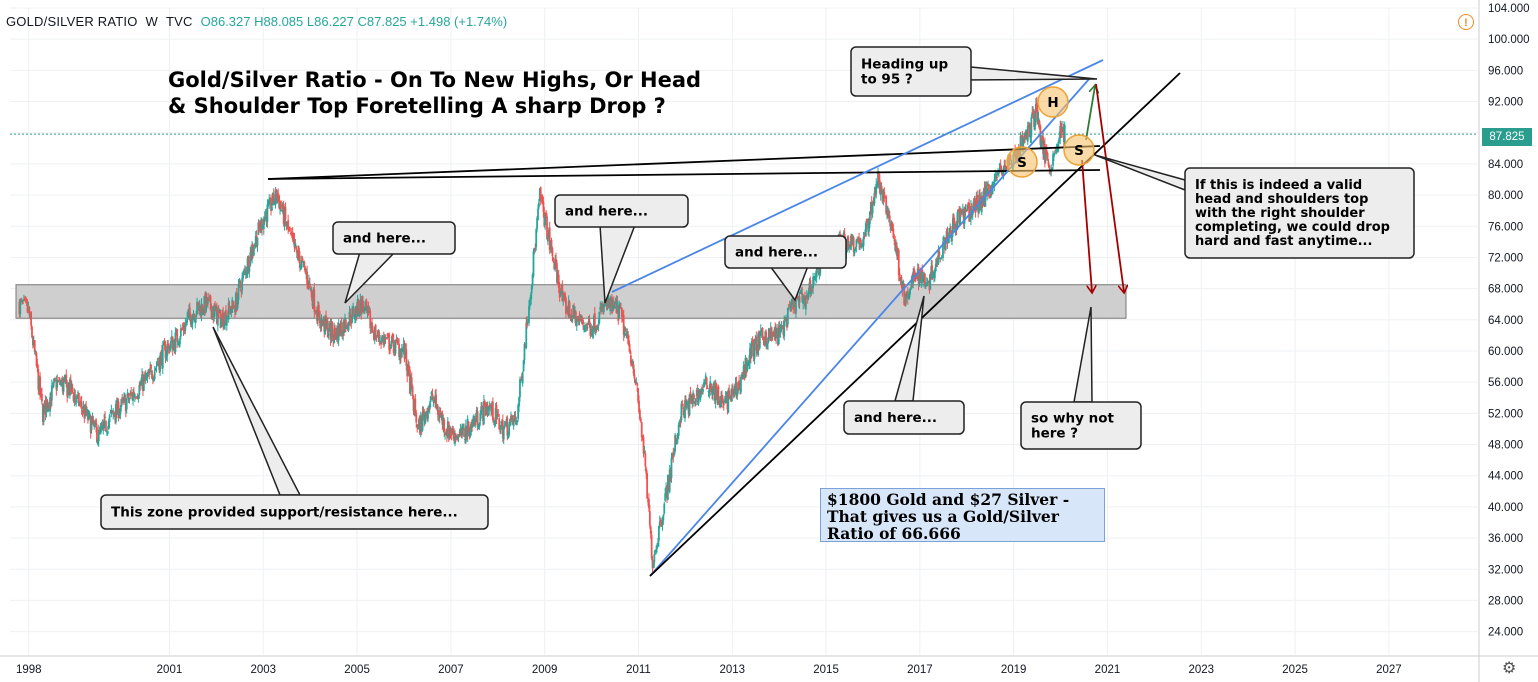  I want to click on alert-icon: !, so click(1466, 22).